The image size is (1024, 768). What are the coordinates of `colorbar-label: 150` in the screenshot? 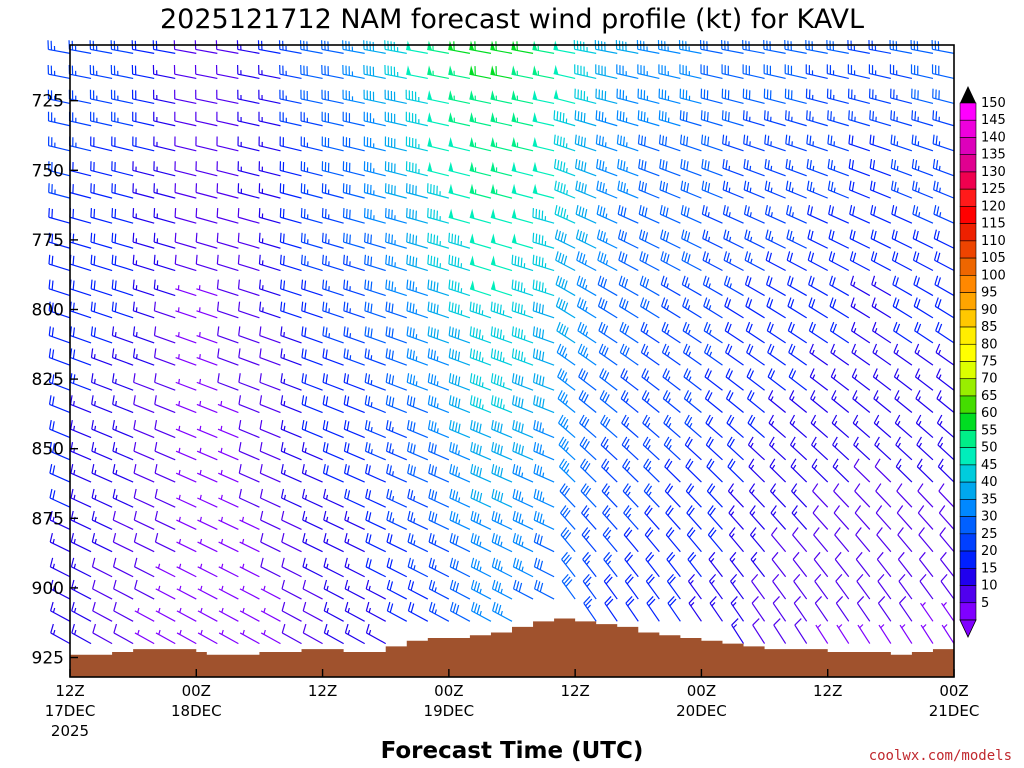 It's located at (993, 103).